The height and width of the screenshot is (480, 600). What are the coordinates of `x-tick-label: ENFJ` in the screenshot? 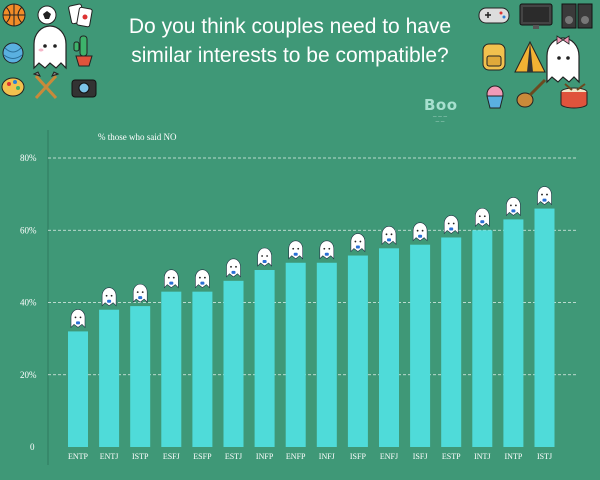 It's located at (389, 456).